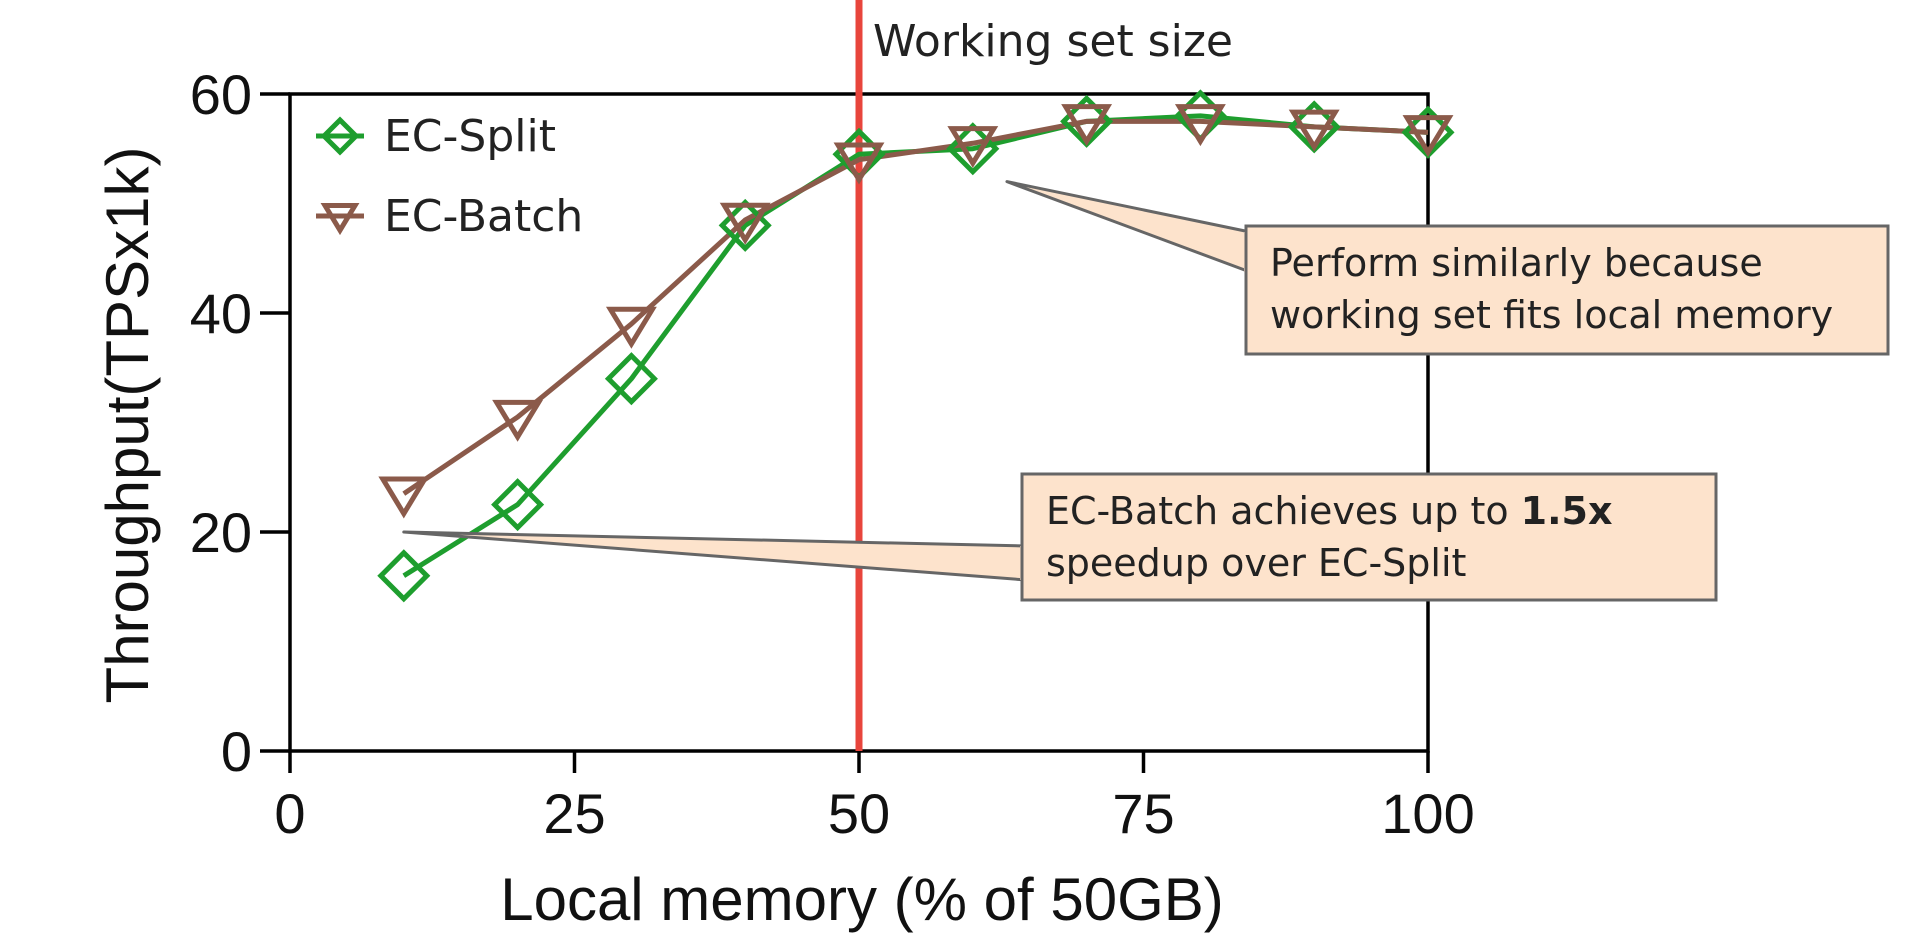  What do you see at coordinates (574, 813) in the screenshot?
I see `x-tick-label: 25` at bounding box center [574, 813].